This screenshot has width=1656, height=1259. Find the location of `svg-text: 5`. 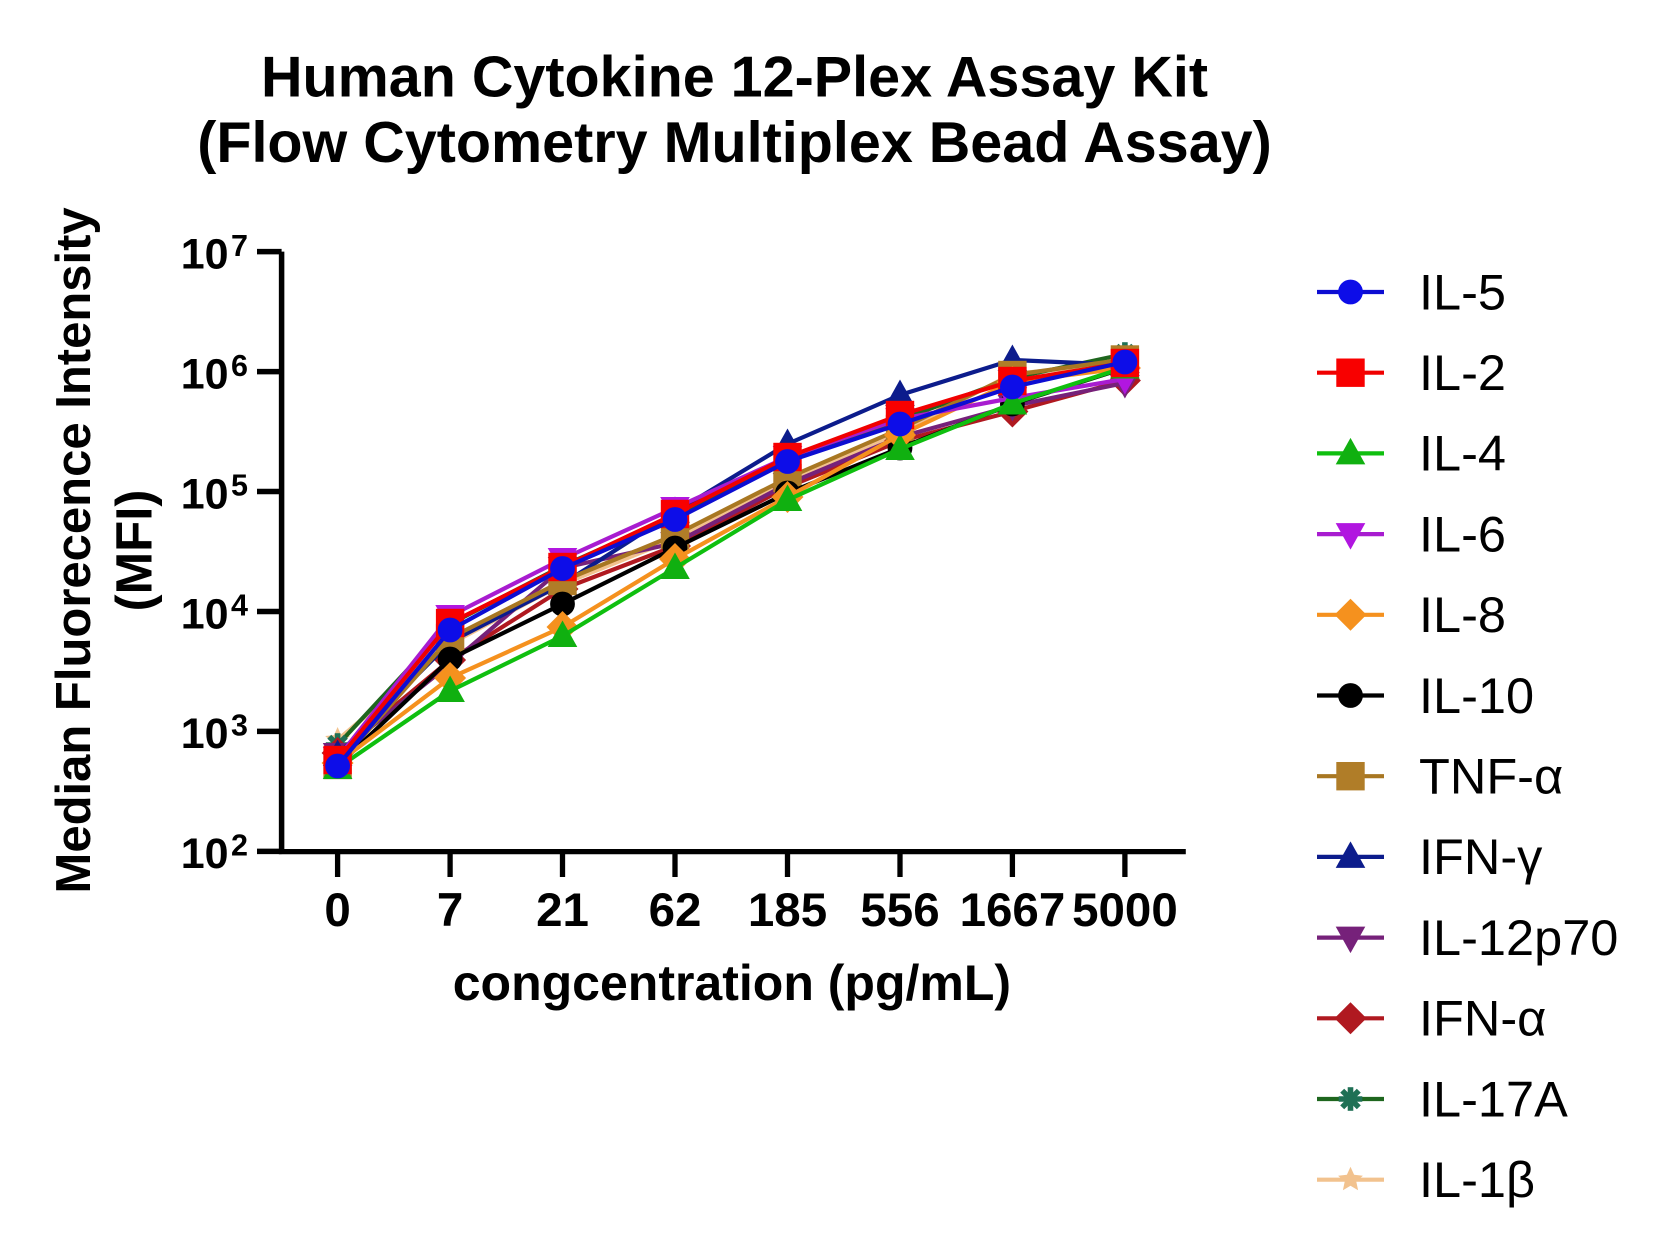

svg-text: 5 is located at coordinates (239, 486).